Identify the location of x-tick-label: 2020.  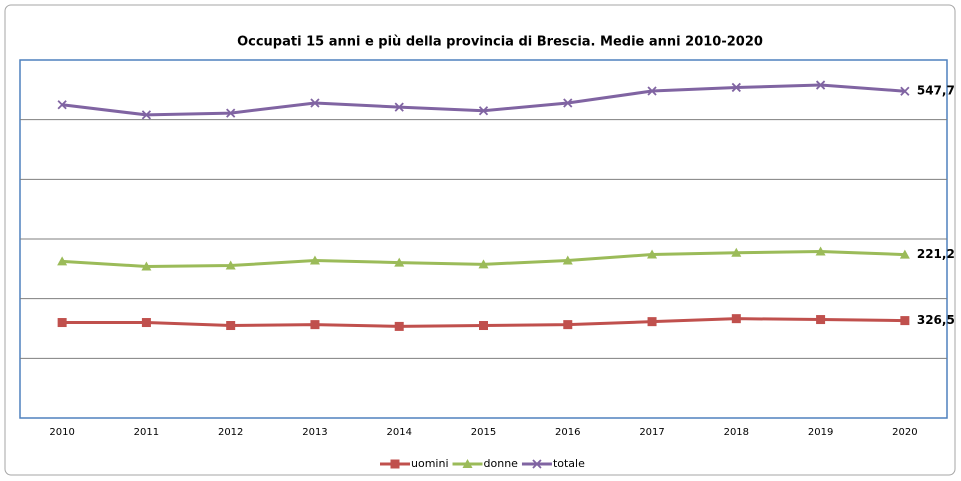
(904, 432).